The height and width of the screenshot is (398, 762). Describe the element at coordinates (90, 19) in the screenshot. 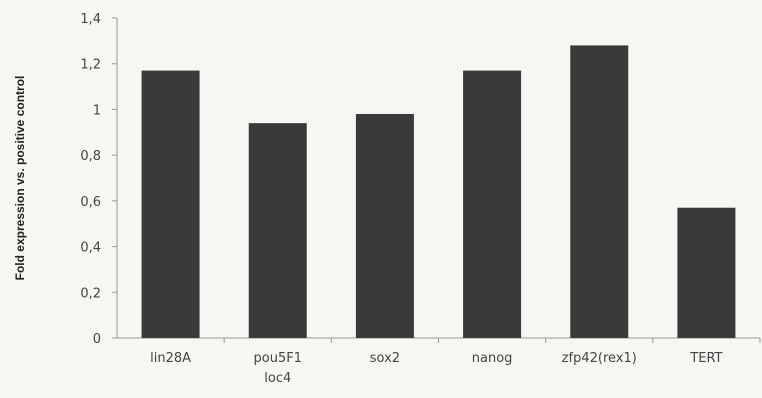

I see `y-tick-label: 1,4` at that location.